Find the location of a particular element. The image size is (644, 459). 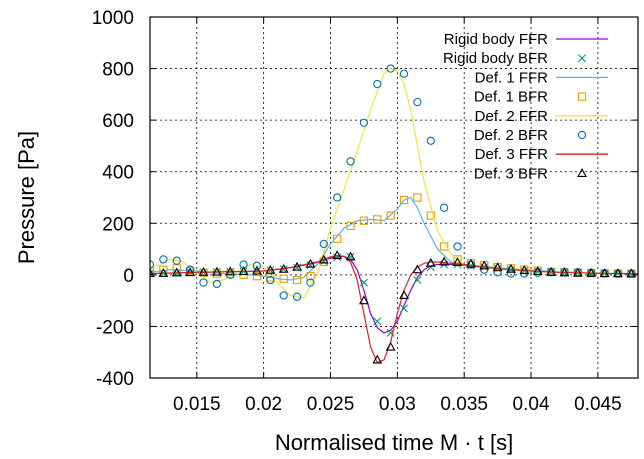

y-tick-label: 600 is located at coordinates (118, 121).